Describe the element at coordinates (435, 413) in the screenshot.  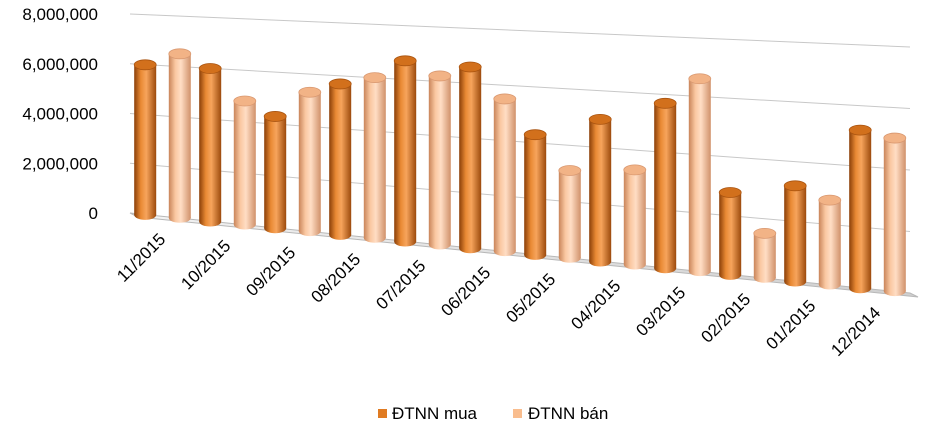
I see `legend-label-mua: ĐTNN mua` at that location.